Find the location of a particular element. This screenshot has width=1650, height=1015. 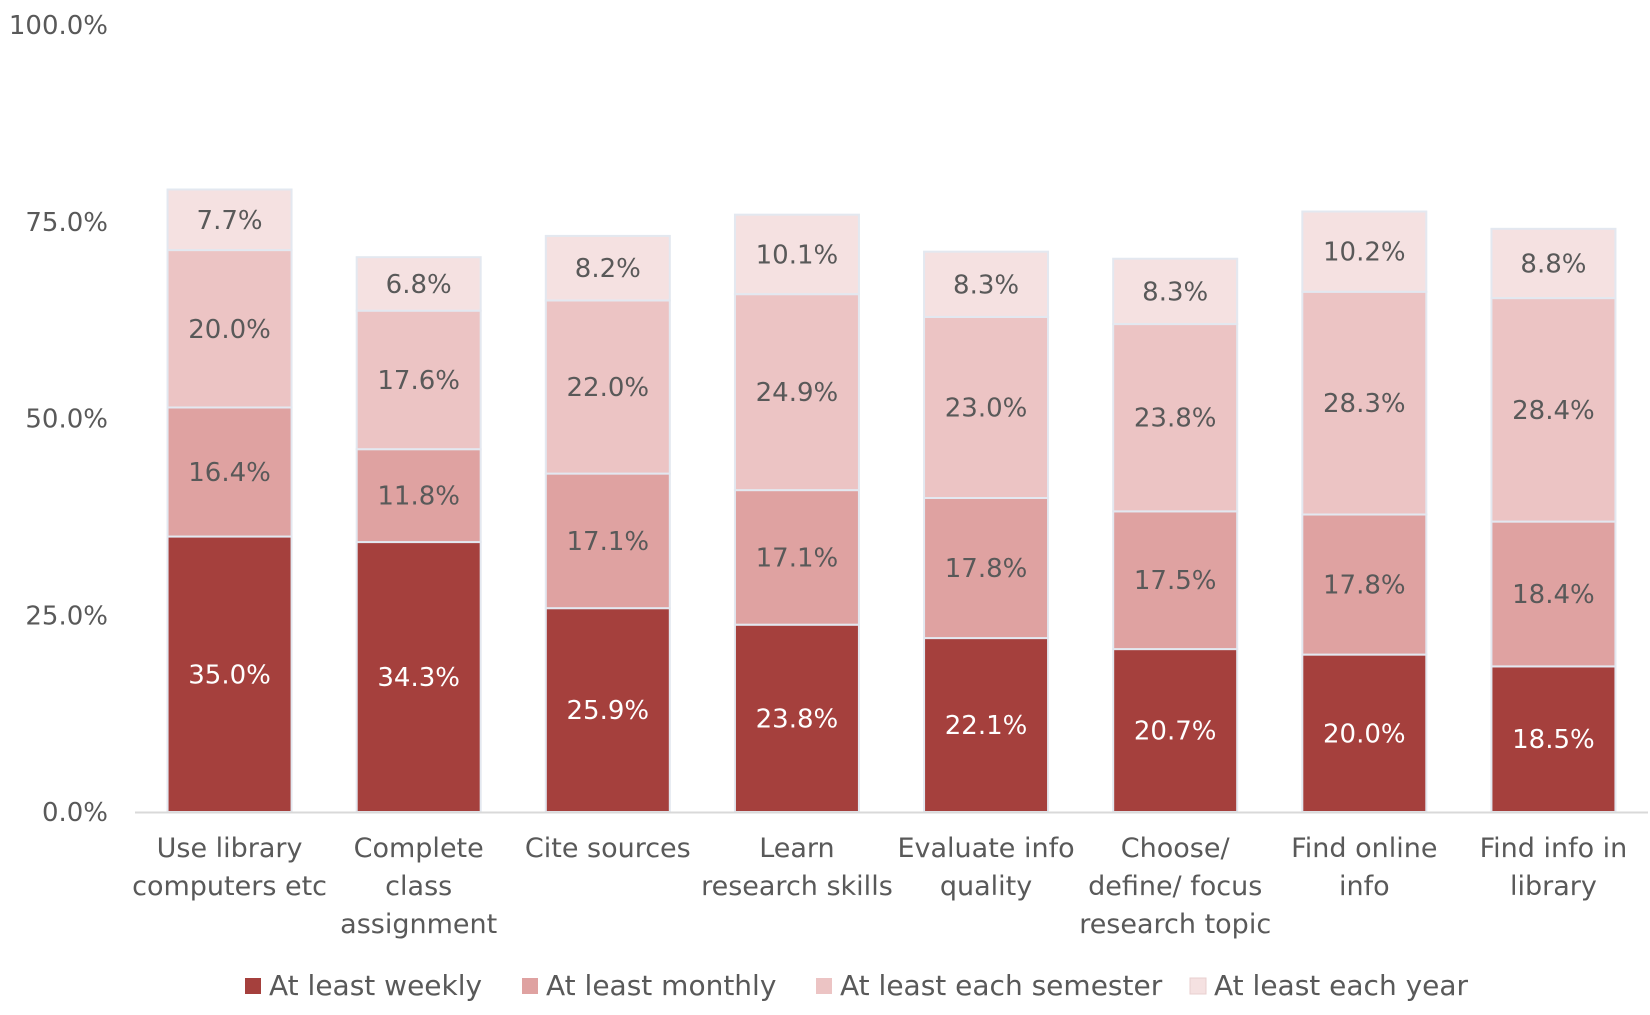

x-tick-label-line: Cite sources is located at coordinates (608, 848).